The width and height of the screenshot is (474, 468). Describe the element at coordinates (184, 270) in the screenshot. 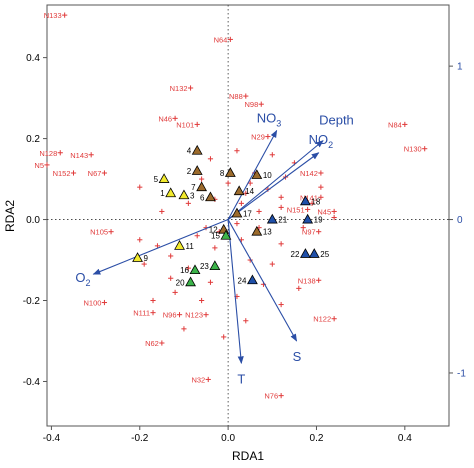

I see `site-label: 16` at that location.